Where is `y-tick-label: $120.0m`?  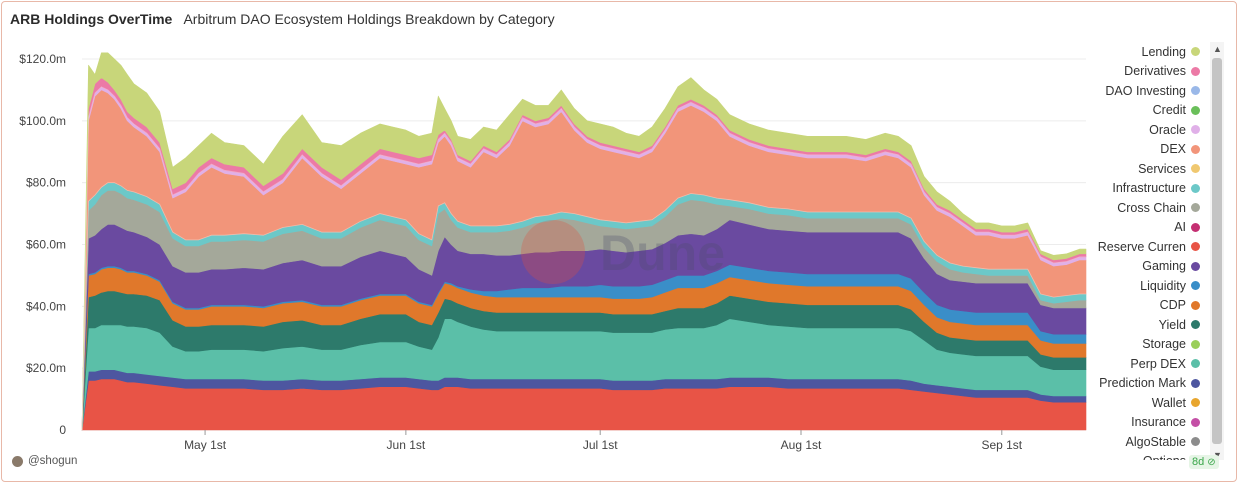 y-tick-label: $120.0m is located at coordinates (42, 59).